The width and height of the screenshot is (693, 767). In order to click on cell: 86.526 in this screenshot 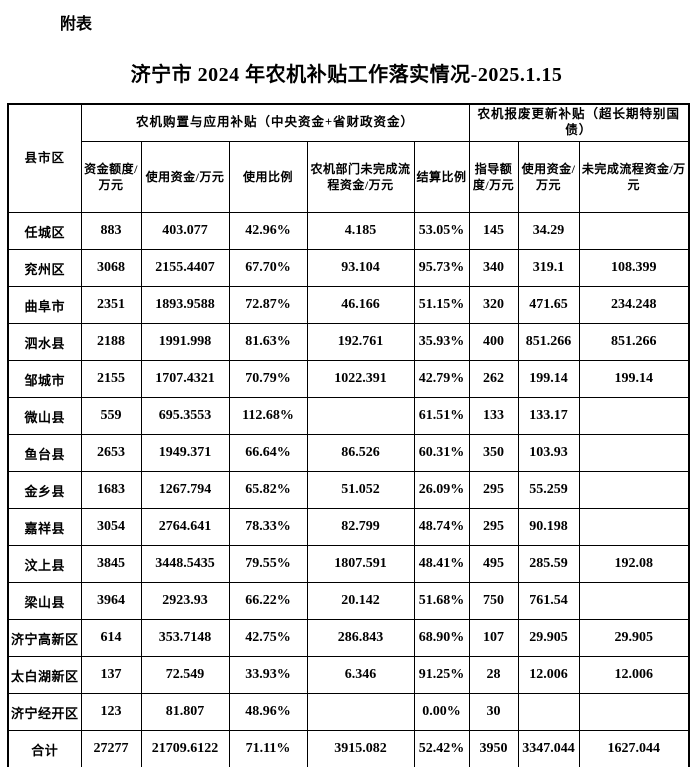, I will do `click(360, 453)`.